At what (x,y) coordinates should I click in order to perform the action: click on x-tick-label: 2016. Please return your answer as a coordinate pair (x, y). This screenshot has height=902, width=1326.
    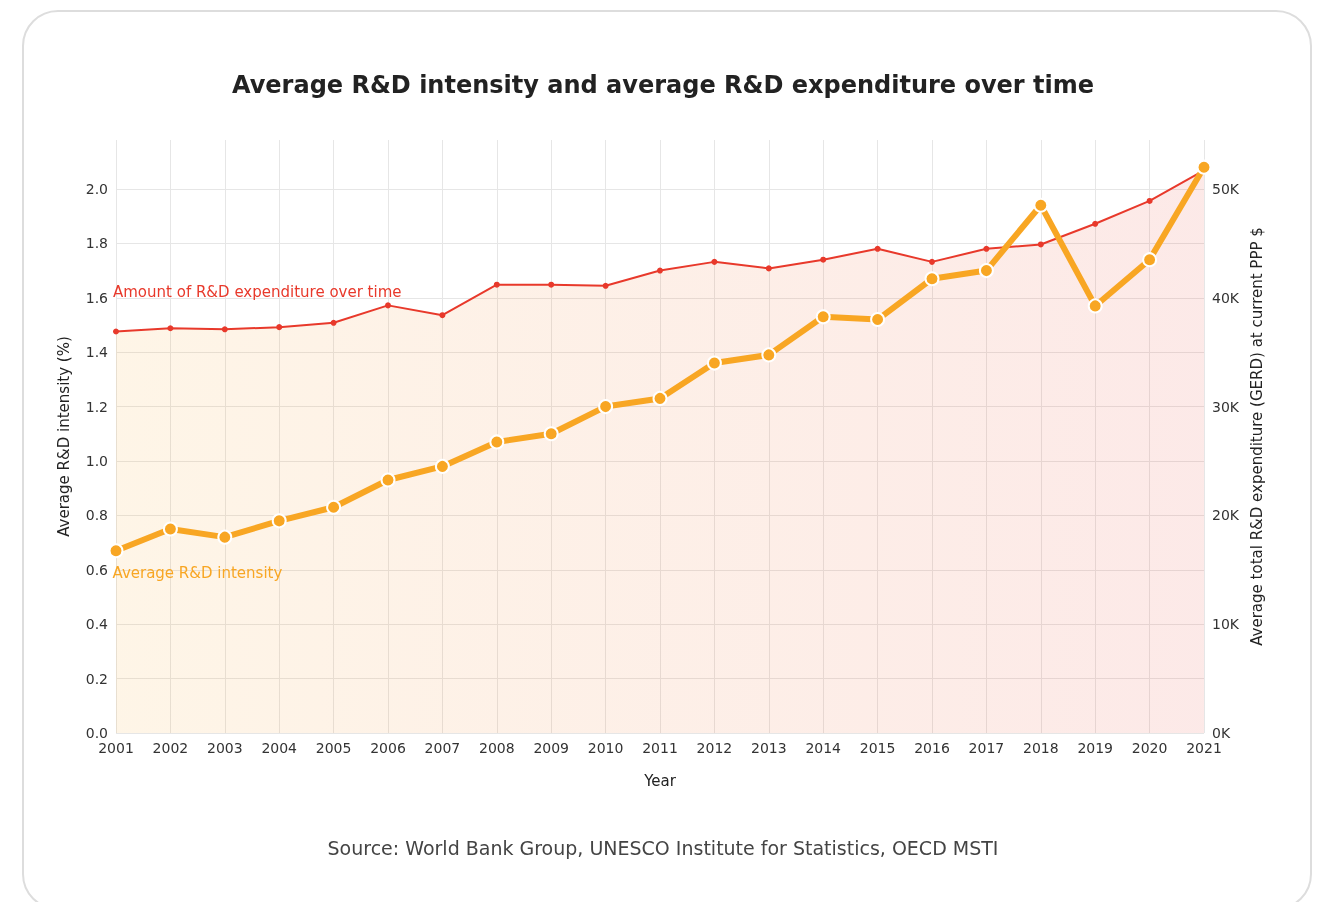
    Looking at the image, I should click on (932, 748).